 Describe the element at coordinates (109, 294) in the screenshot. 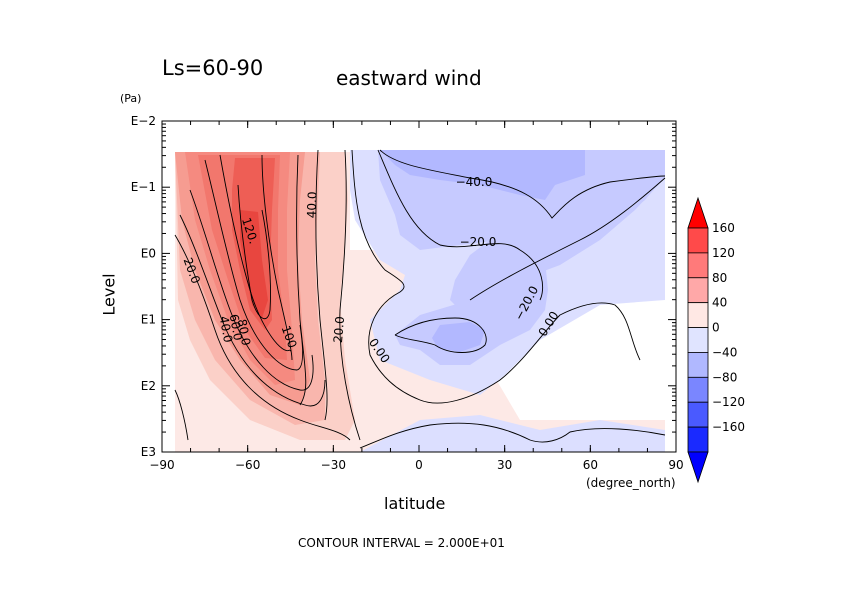

I see `y-axis-label: Level` at that location.